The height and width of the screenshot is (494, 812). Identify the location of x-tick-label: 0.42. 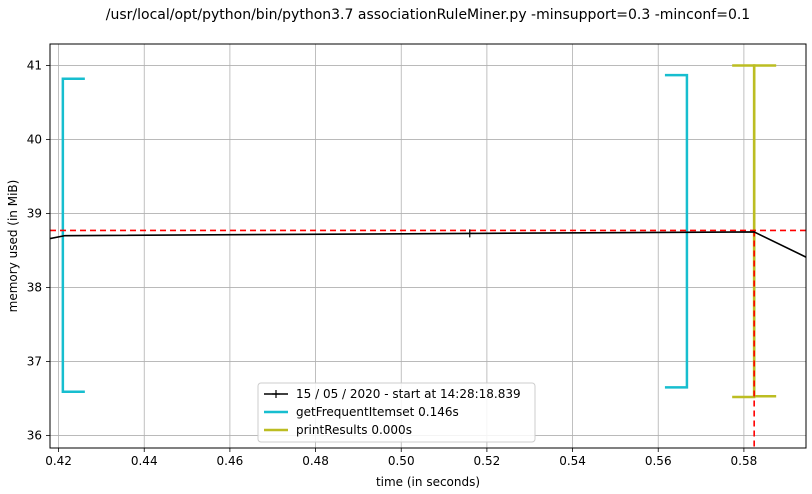
(58, 461).